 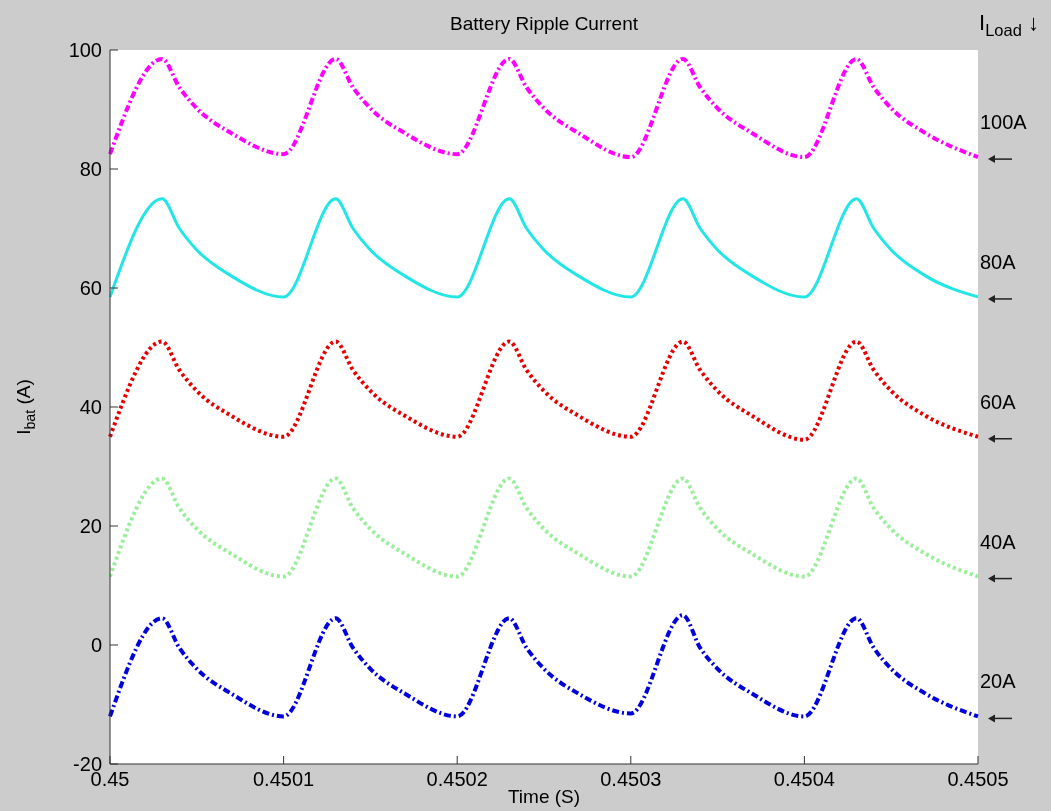 I want to click on x-tick-label: 0.4502, so click(x=457, y=779).